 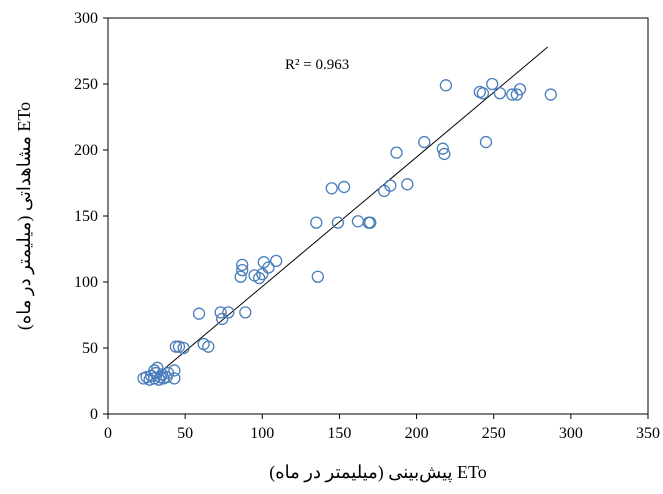 What do you see at coordinates (94, 414) in the screenshot?
I see `y-tick-label: 0` at bounding box center [94, 414].